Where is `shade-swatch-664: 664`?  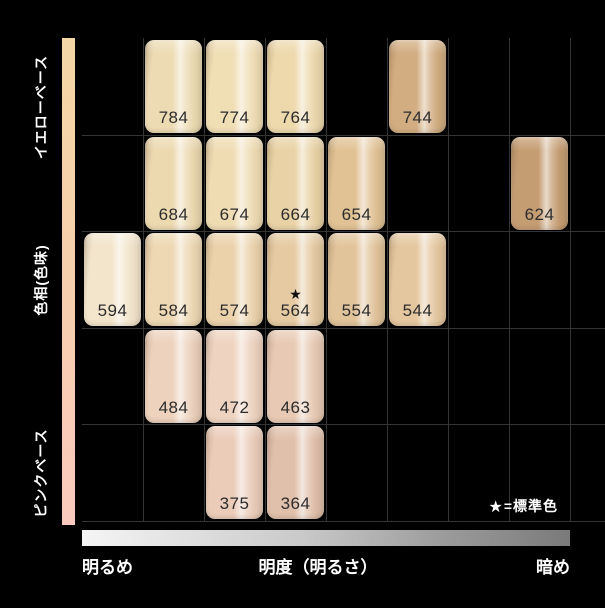 shade-swatch-664: 664 is located at coordinates (295, 183).